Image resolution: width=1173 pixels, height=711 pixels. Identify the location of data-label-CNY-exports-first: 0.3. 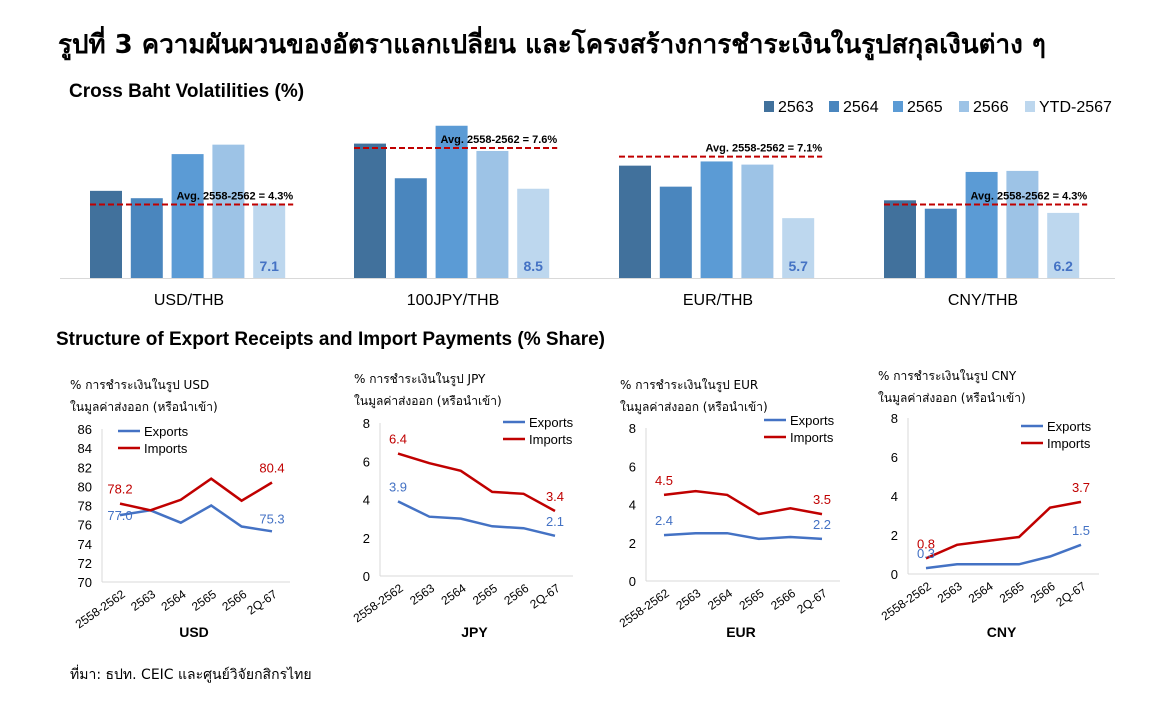
(926, 553).